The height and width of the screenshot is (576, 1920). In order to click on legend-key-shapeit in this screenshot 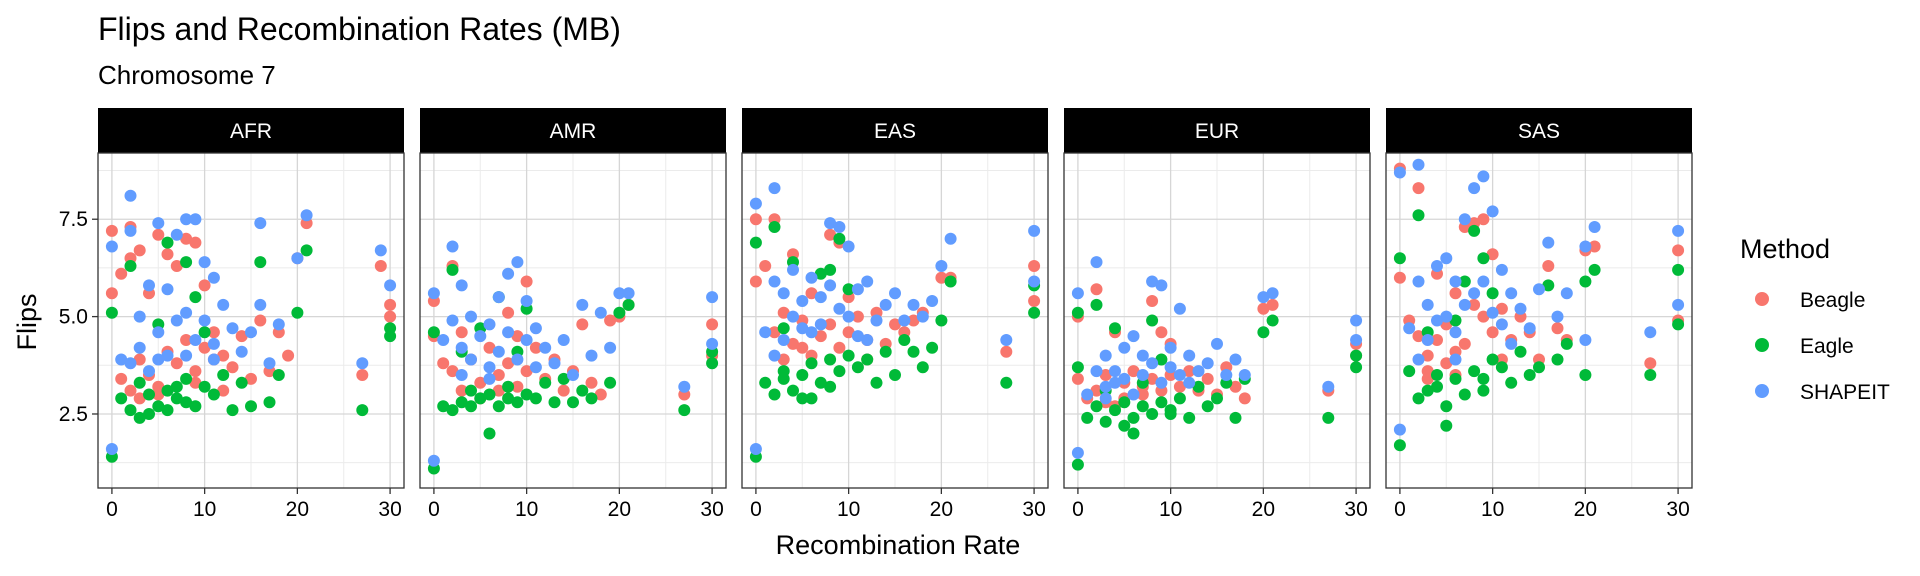, I will do `click(1762, 391)`.